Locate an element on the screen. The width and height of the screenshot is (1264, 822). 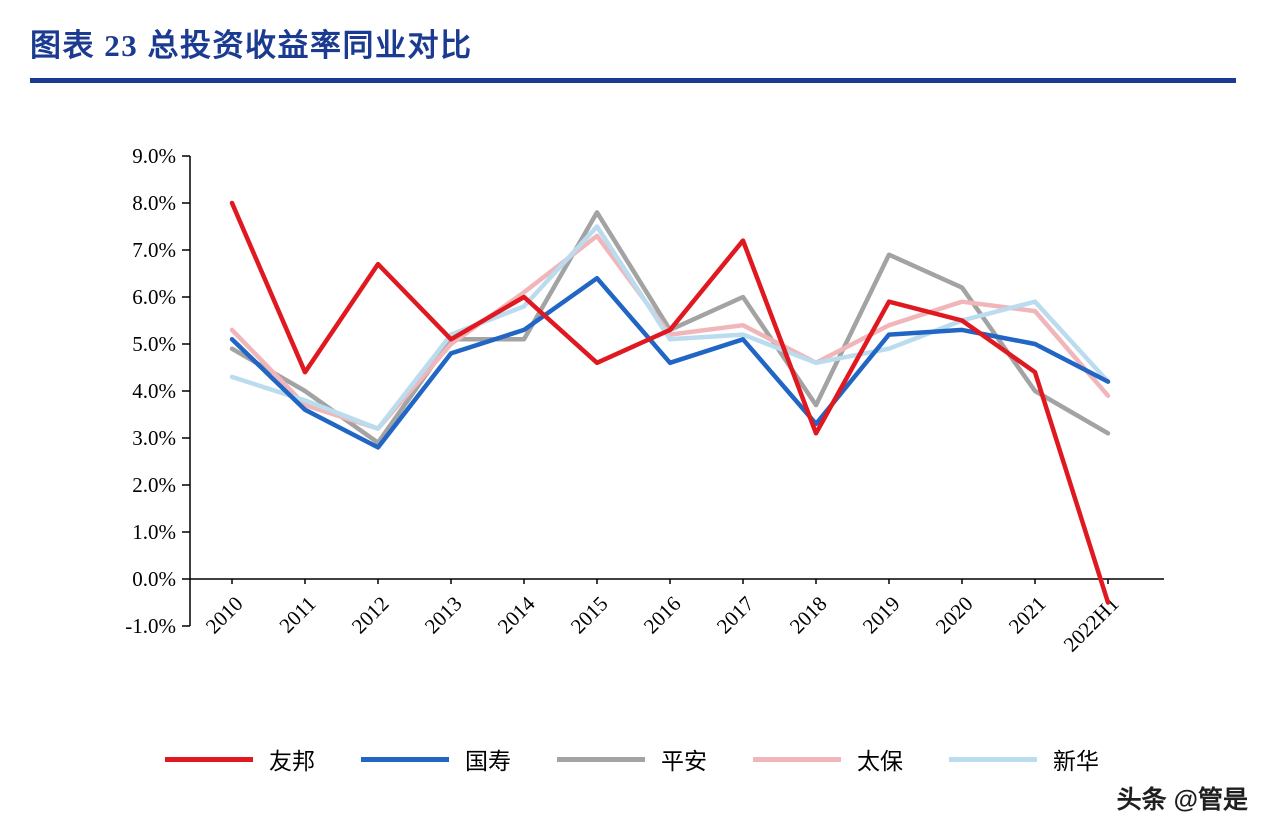
x-axis-label: 2022H1 is located at coordinates (1091, 624).